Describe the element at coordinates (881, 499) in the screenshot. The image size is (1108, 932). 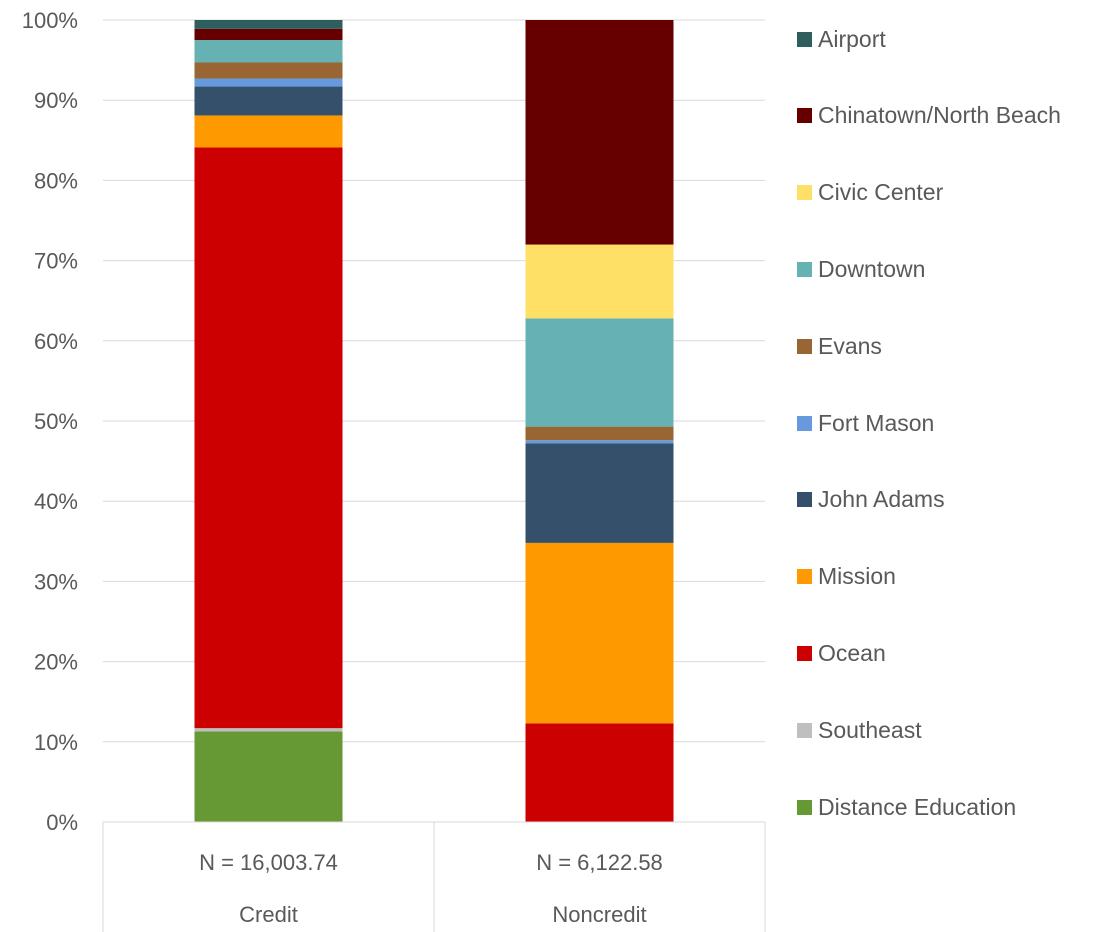
I see `legend-label: John Adams` at that location.